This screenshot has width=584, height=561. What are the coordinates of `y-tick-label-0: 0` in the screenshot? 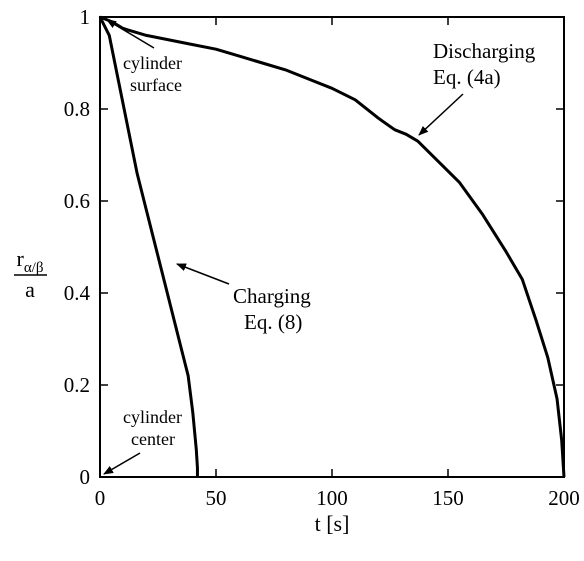 It's located at (85, 477).